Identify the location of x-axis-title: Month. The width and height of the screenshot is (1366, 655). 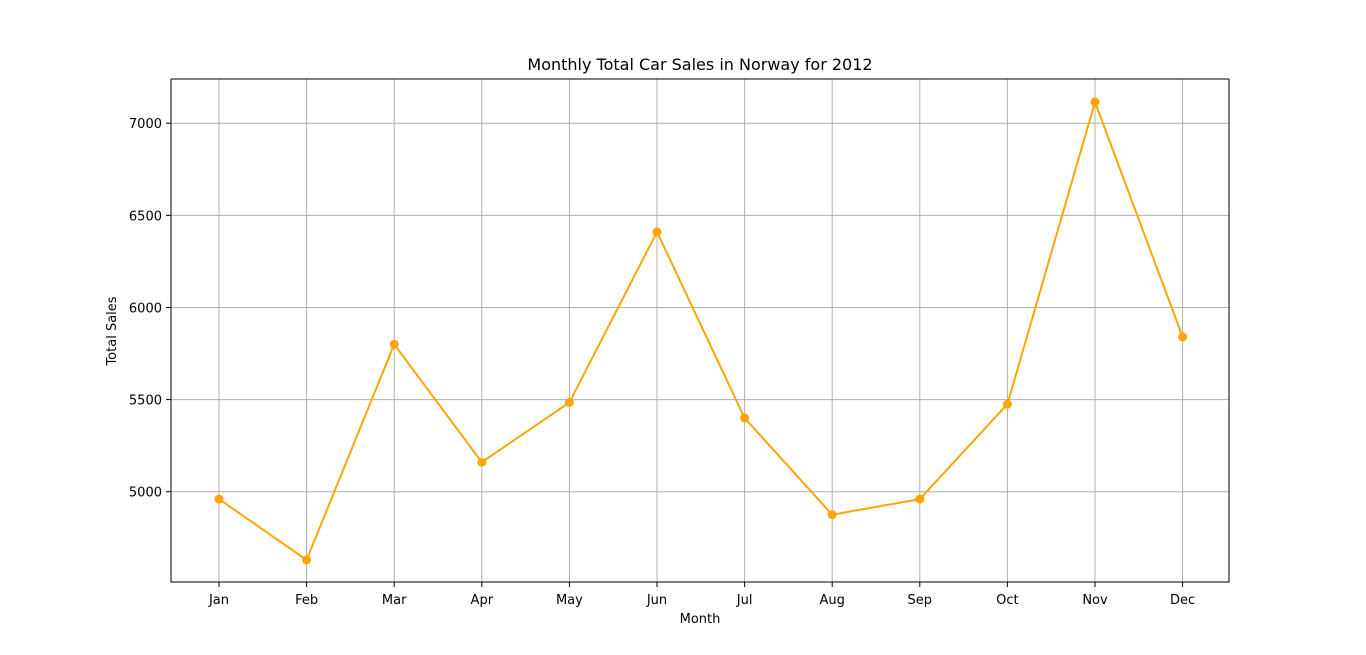
(700, 619).